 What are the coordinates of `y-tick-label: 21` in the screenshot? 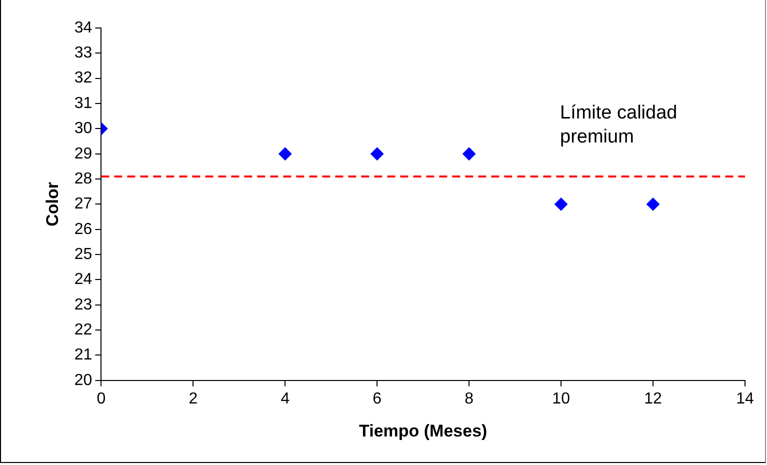 It's located at (83, 355).